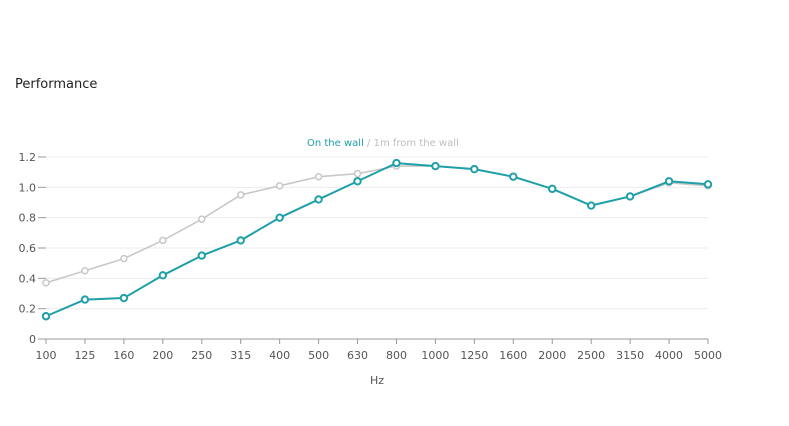  I want to click on x-tick-label: 2000, so click(552, 355).